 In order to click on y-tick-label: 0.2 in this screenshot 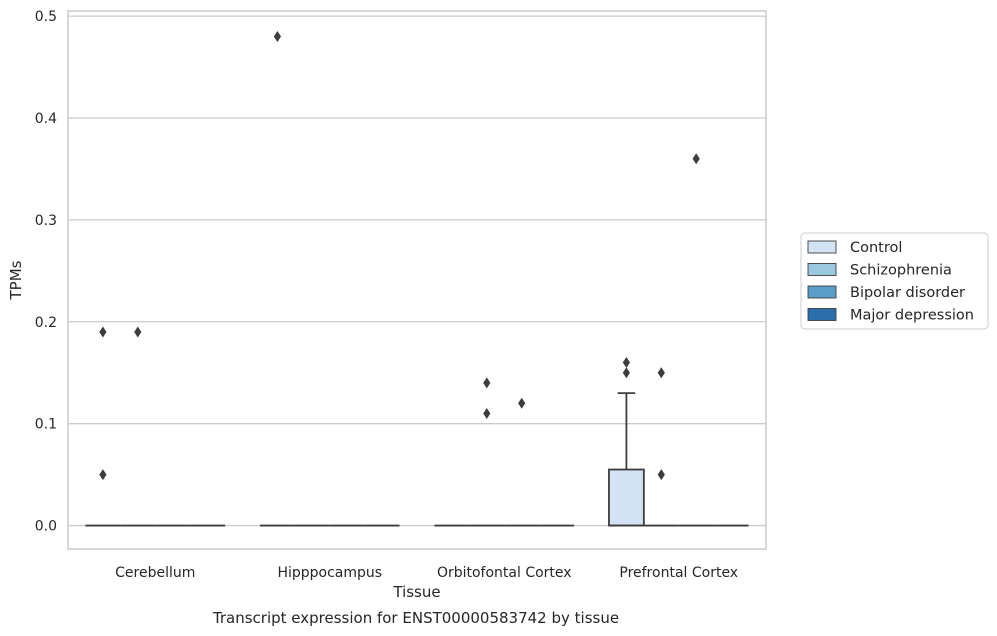, I will do `click(46, 323)`.